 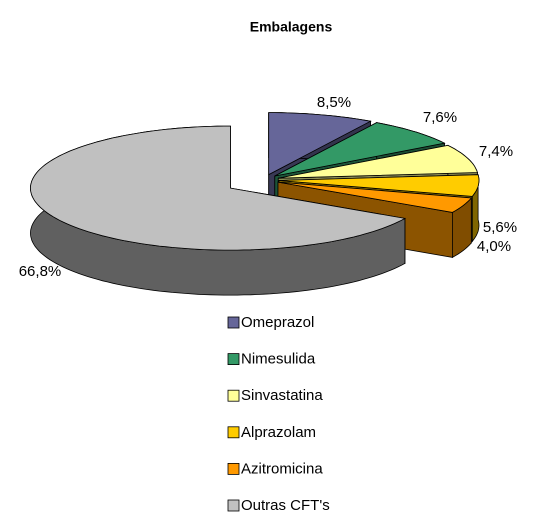 I want to click on legend-label: Azitromicina, so click(x=282, y=468).